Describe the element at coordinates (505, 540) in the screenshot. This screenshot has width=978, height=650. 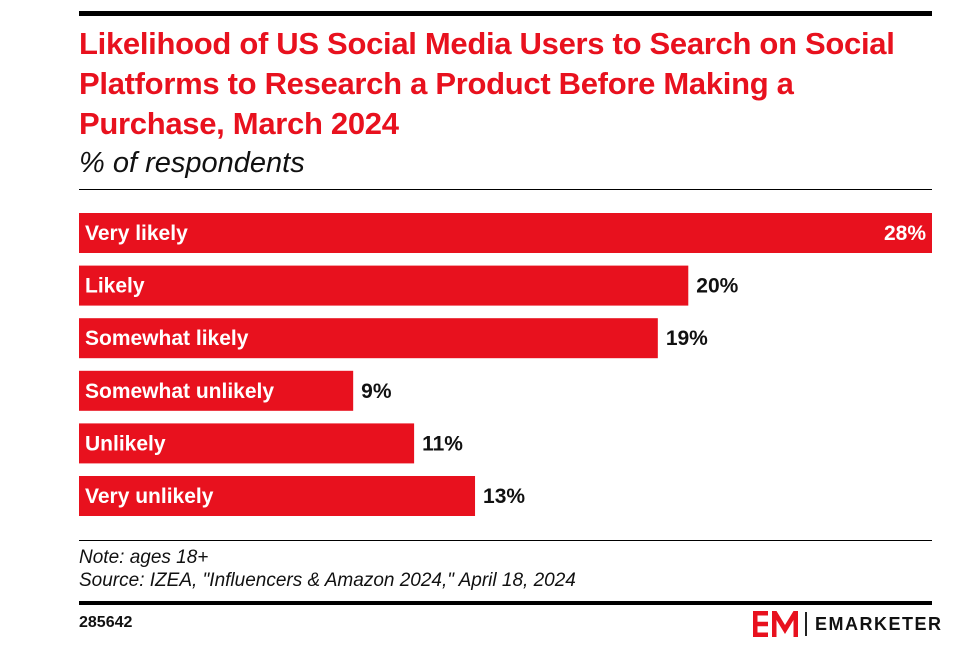
I see `note-rule` at that location.